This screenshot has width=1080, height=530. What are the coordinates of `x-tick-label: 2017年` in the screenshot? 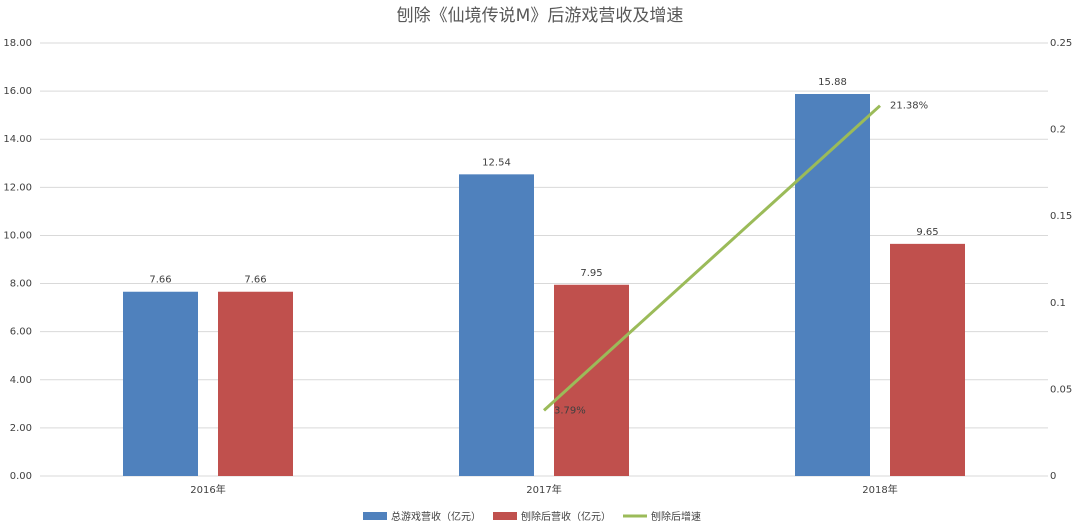 It's located at (543, 489).